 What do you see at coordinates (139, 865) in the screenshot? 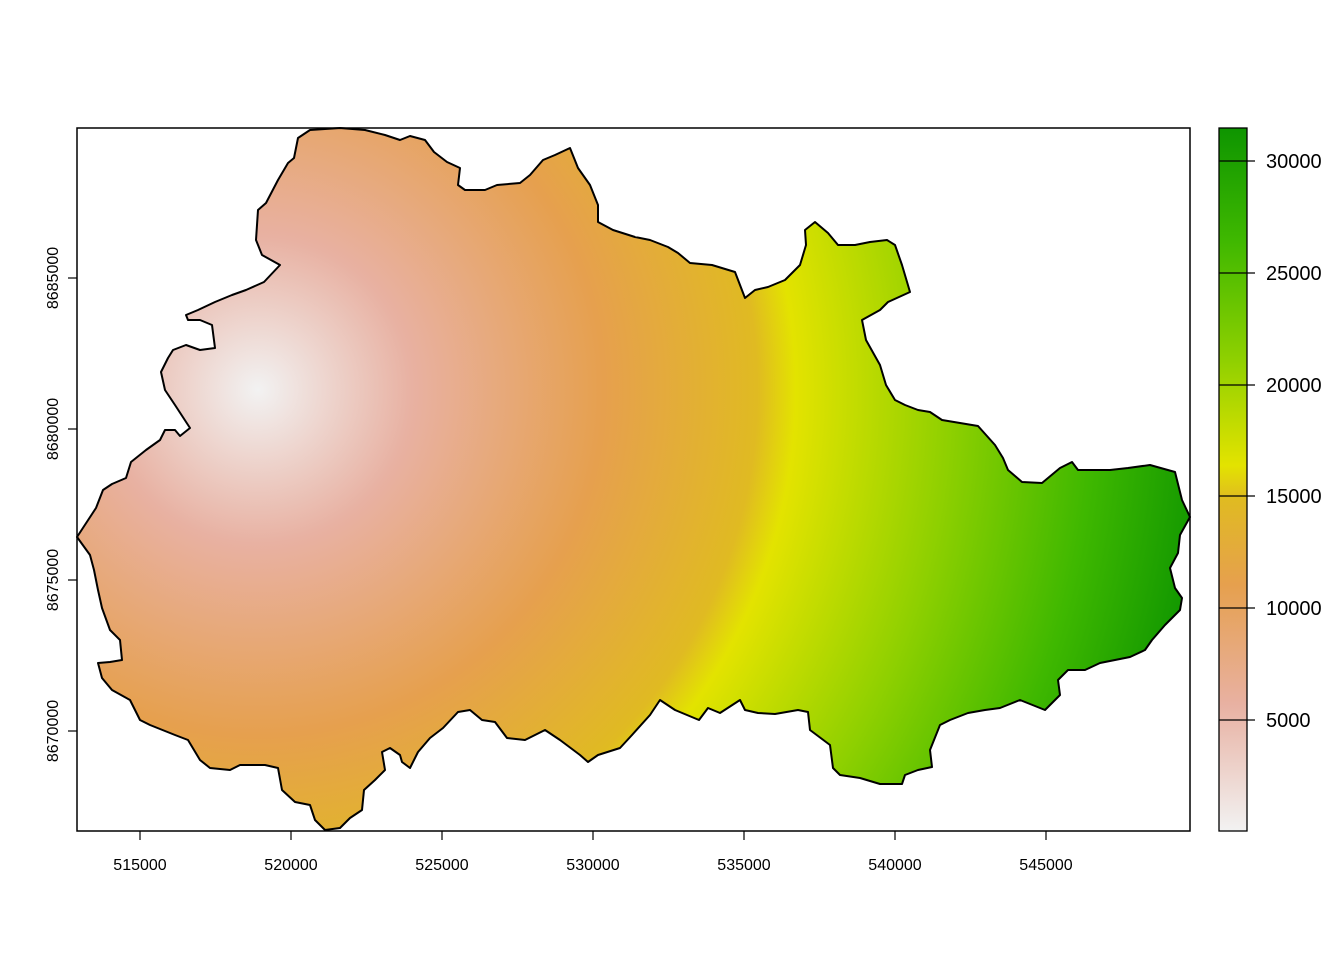
I see `x-tick-label: 515000` at bounding box center [139, 865].